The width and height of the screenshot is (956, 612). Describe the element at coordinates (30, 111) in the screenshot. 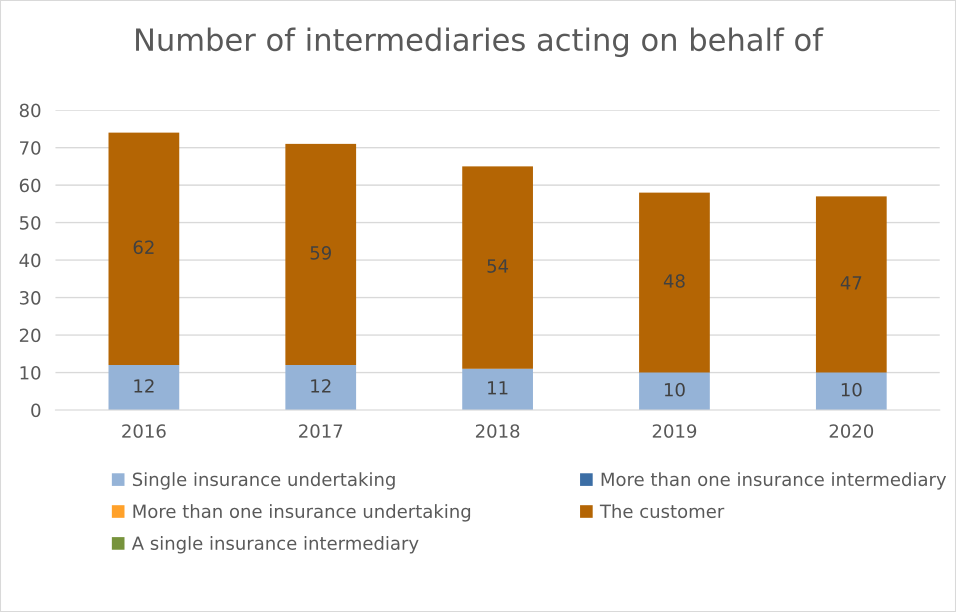

I see `y-tick-label: 80` at that location.